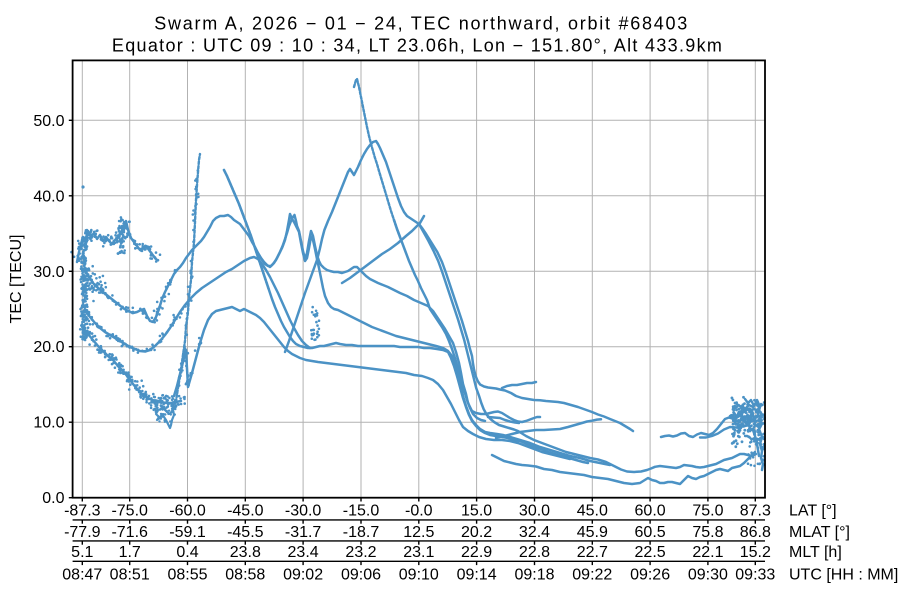  What do you see at coordinates (418, 552) in the screenshot?
I see `svg-text: 23.1` at bounding box center [418, 552].